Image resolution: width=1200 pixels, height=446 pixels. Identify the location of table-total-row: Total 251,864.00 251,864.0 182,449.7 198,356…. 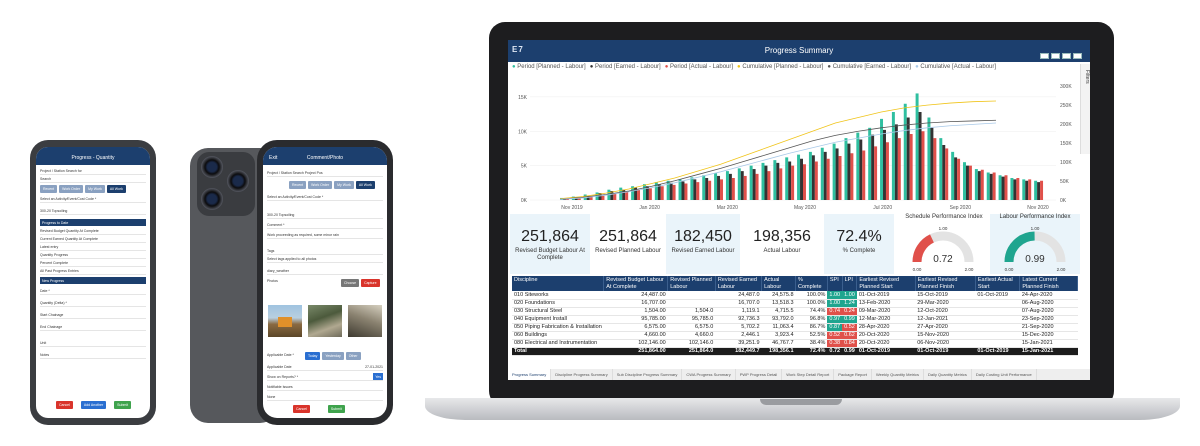
(795, 351).